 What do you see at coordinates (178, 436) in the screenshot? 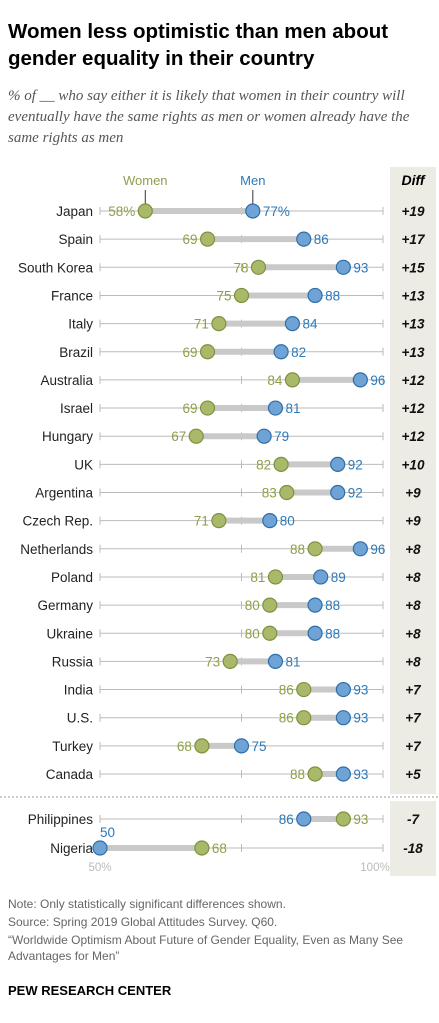
I see `women-value-label: 67` at bounding box center [178, 436].